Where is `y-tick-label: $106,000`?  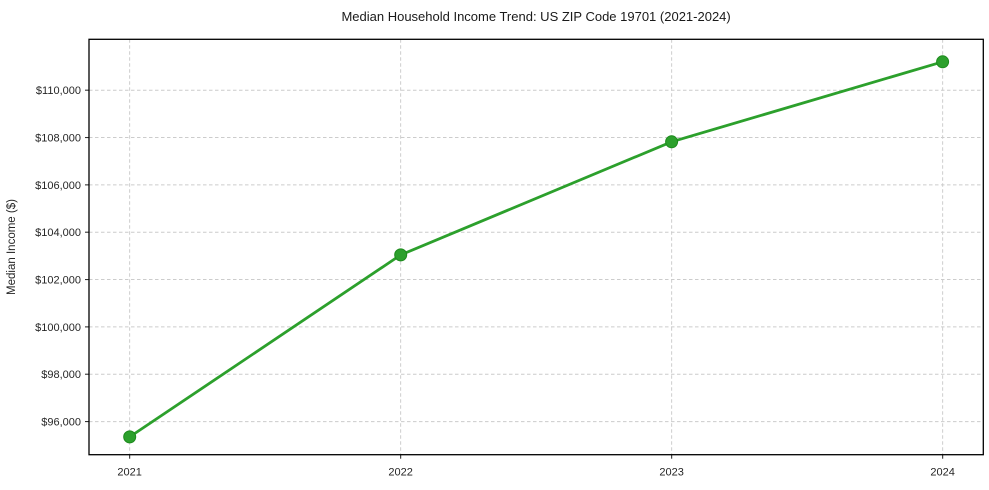 y-tick-label: $106,000 is located at coordinates (58, 186).